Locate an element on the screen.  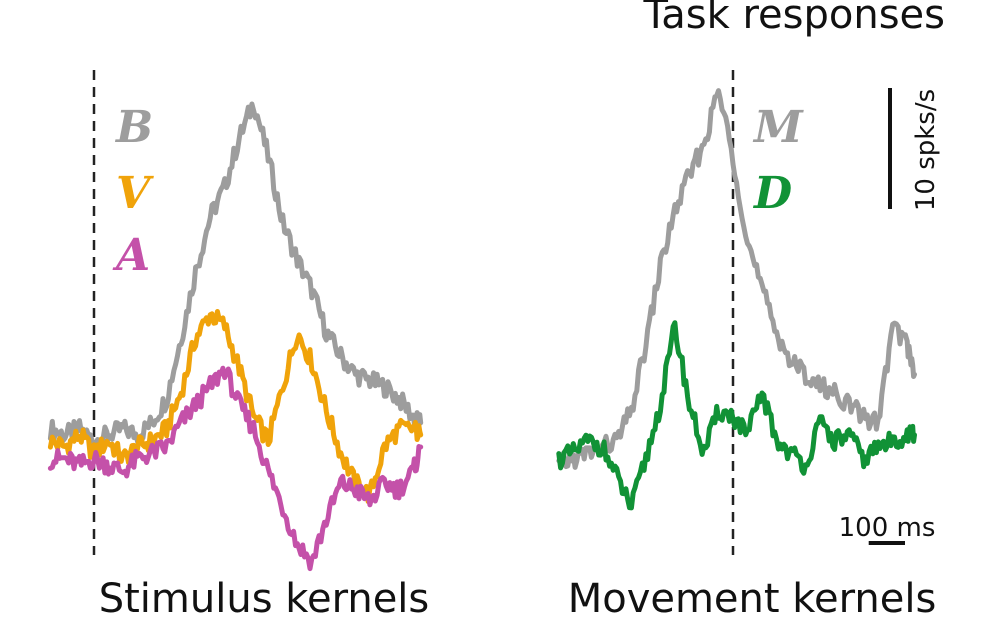
x-scale-bar-label: 100 ms is located at coordinates (887, 528).